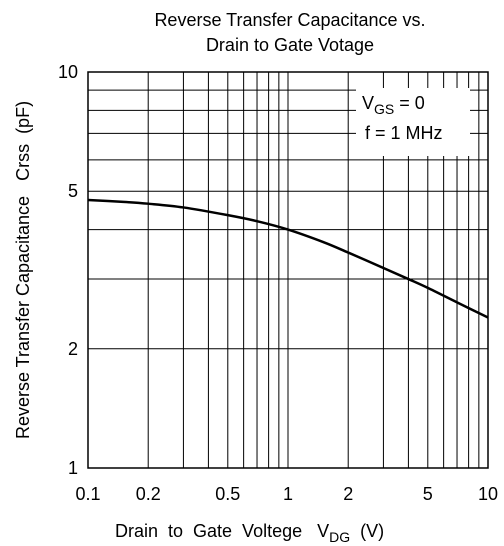  I want to click on condition-vgs-main: V, so click(368, 103).